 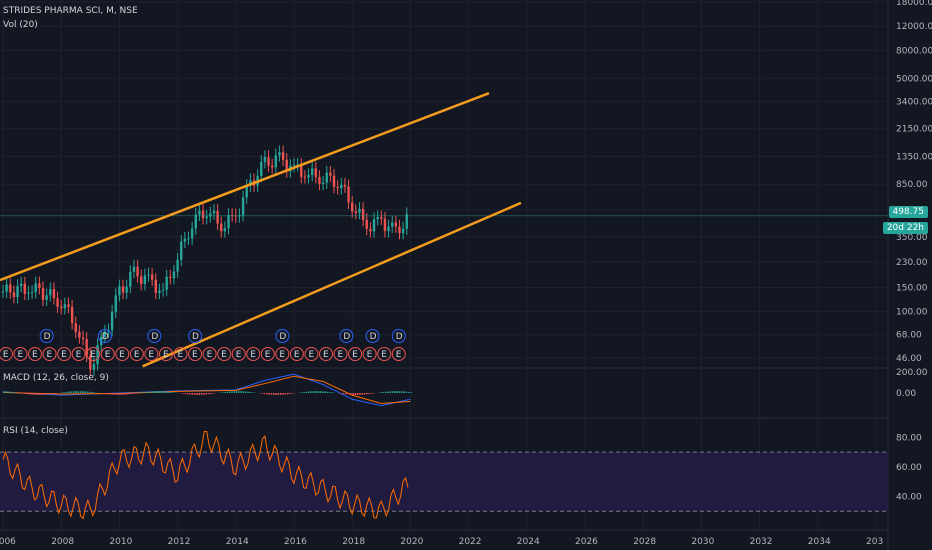 What do you see at coordinates (912, 238) in the screenshot?
I see `price-tick-label: 350.00` at bounding box center [912, 238].